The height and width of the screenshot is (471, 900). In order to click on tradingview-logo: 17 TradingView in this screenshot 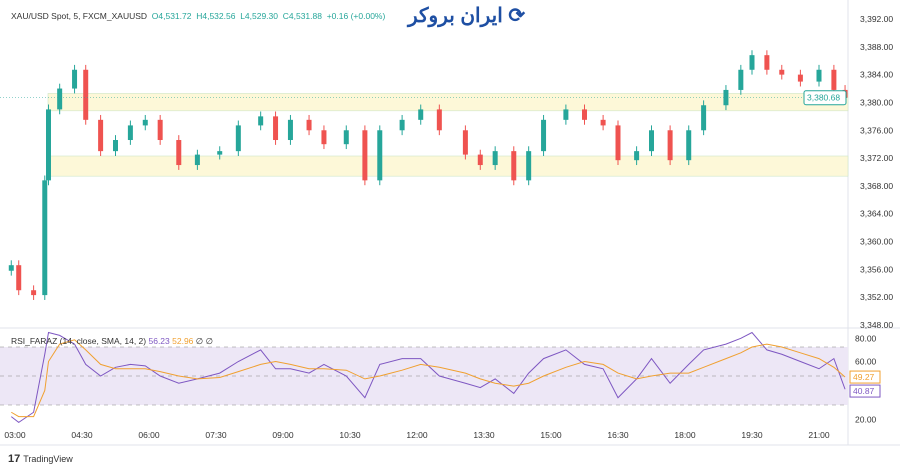, I will do `click(40, 459)`.